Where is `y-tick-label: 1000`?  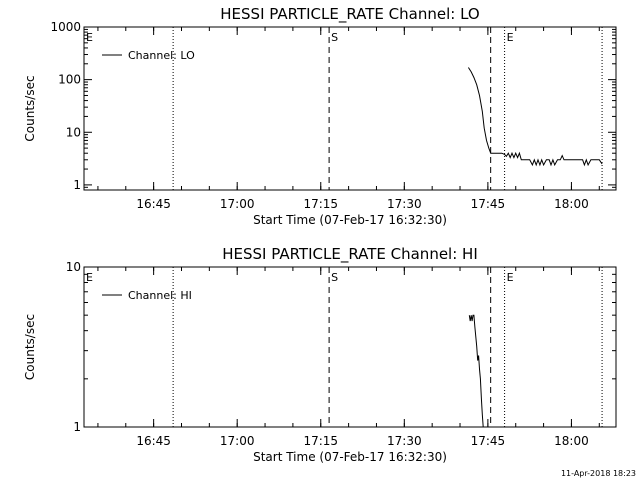 y-tick-label: 1000 is located at coordinates (65, 27).